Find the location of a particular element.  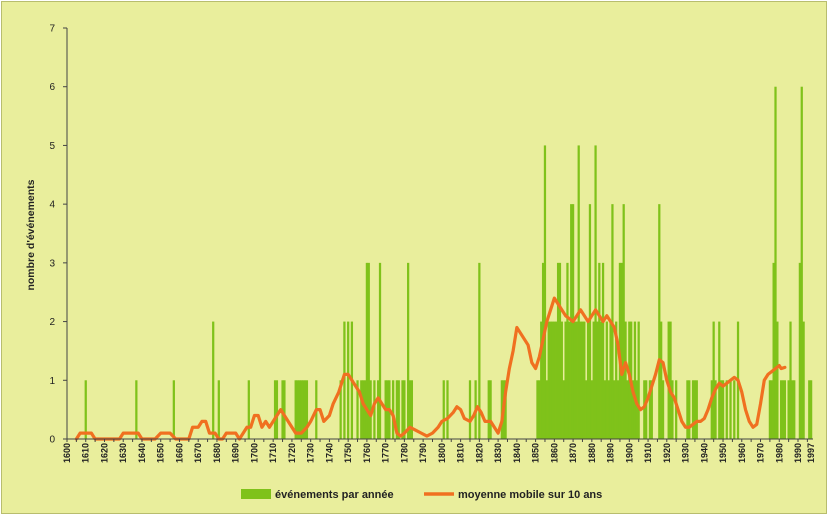

bar-1935 is located at coordinates (695, 409).